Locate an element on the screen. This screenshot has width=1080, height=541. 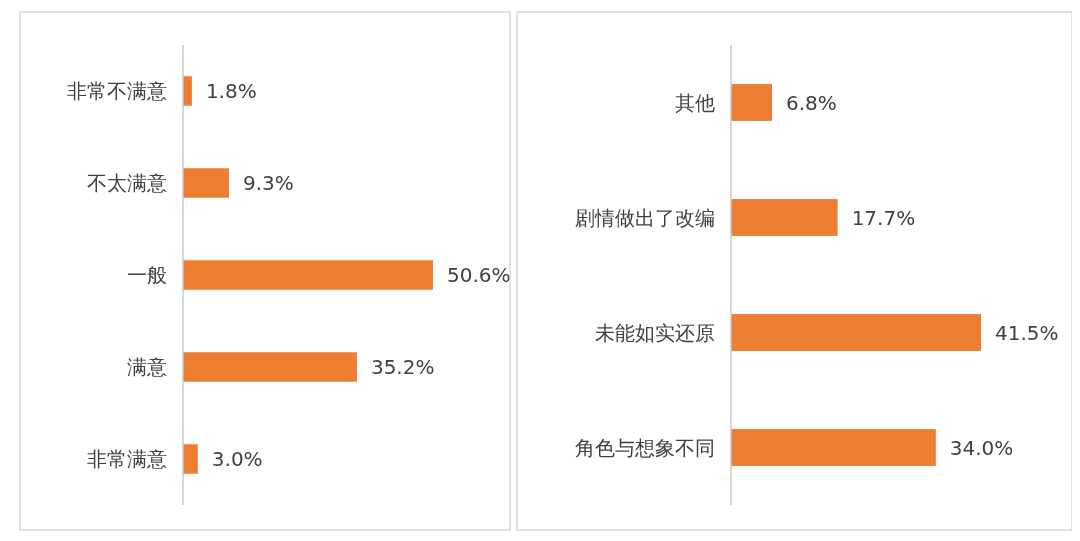
data-label: 35.2% is located at coordinates (402, 367).